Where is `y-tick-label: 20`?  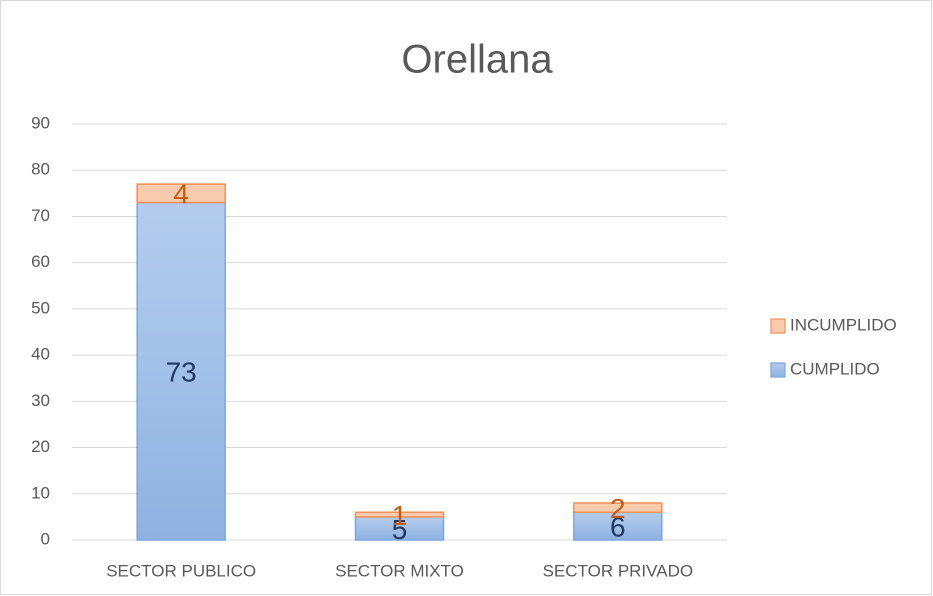 y-tick-label: 20 is located at coordinates (40, 446).